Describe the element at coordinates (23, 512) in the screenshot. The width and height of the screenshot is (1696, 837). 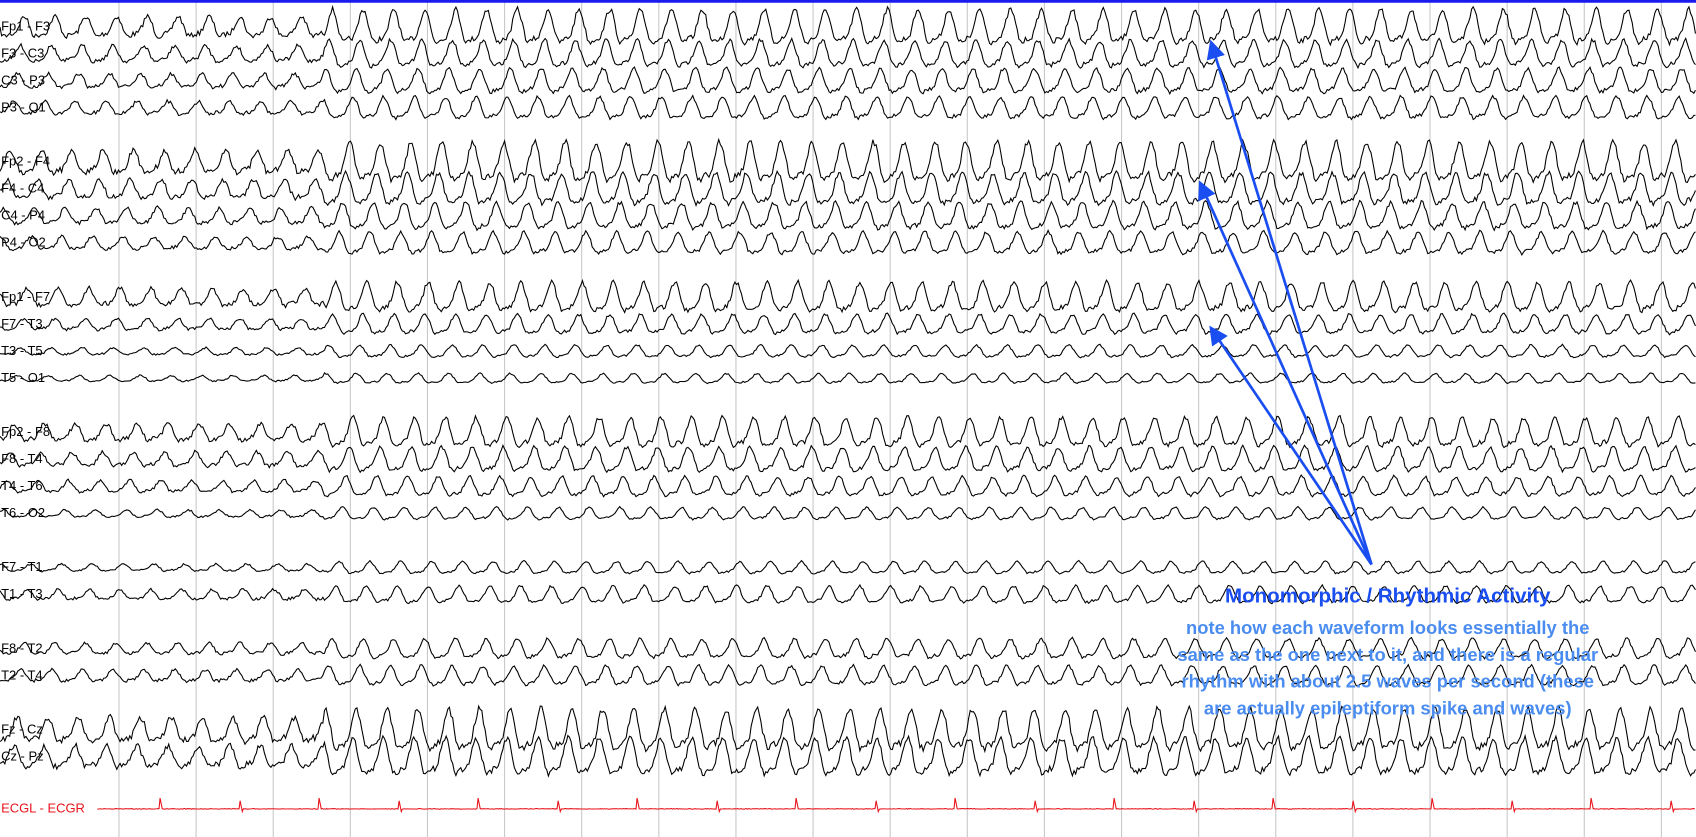
I see `channel-label: T6 - O2` at that location.